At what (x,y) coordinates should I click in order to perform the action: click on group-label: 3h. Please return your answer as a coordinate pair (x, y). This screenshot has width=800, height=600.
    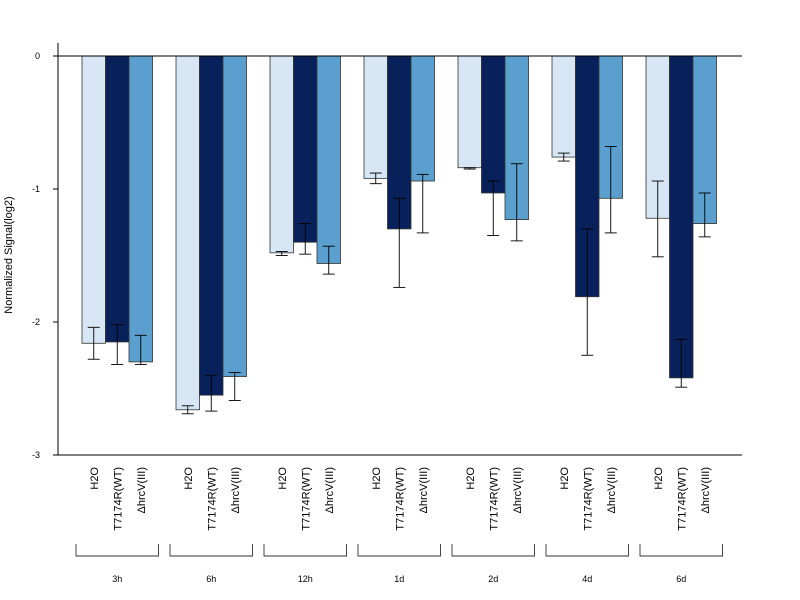
    Looking at the image, I should click on (117, 579).